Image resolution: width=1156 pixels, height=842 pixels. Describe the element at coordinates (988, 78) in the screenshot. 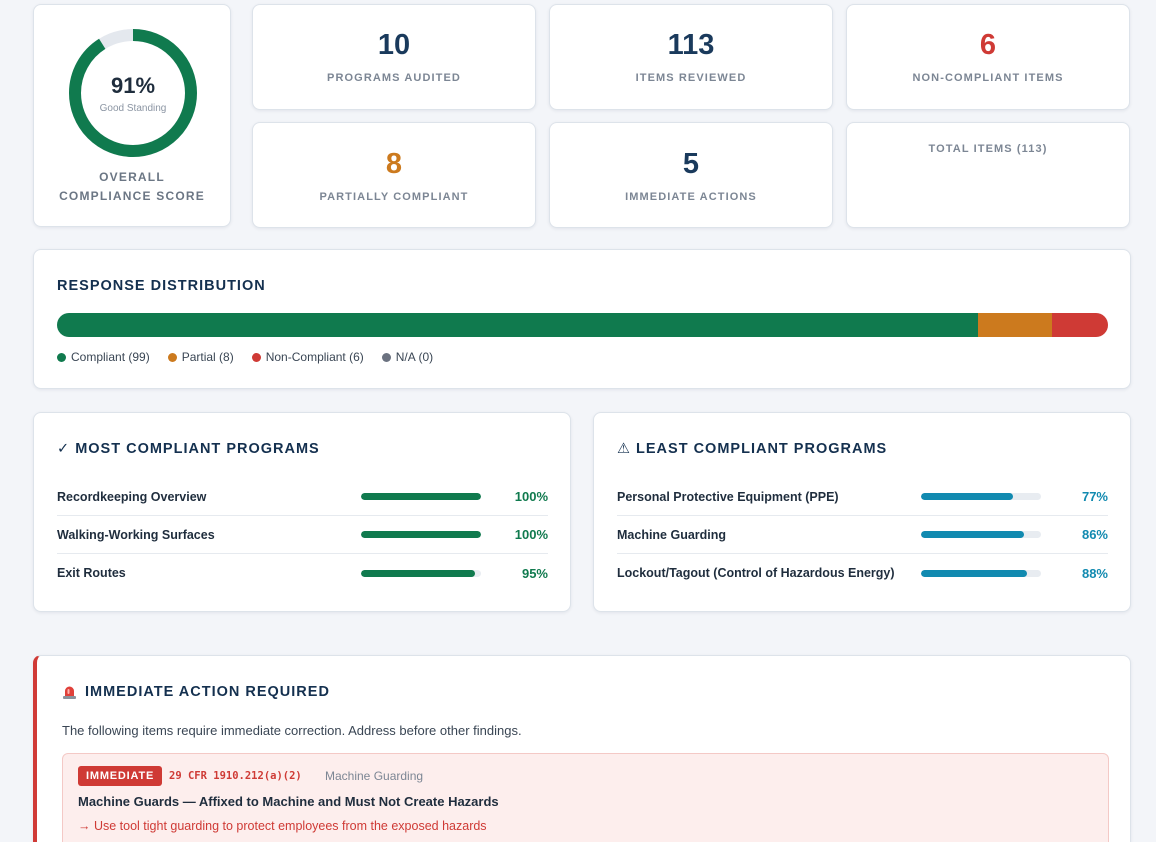

I see `stat-label: NON-COMPLIANT ITEMS` at that location.